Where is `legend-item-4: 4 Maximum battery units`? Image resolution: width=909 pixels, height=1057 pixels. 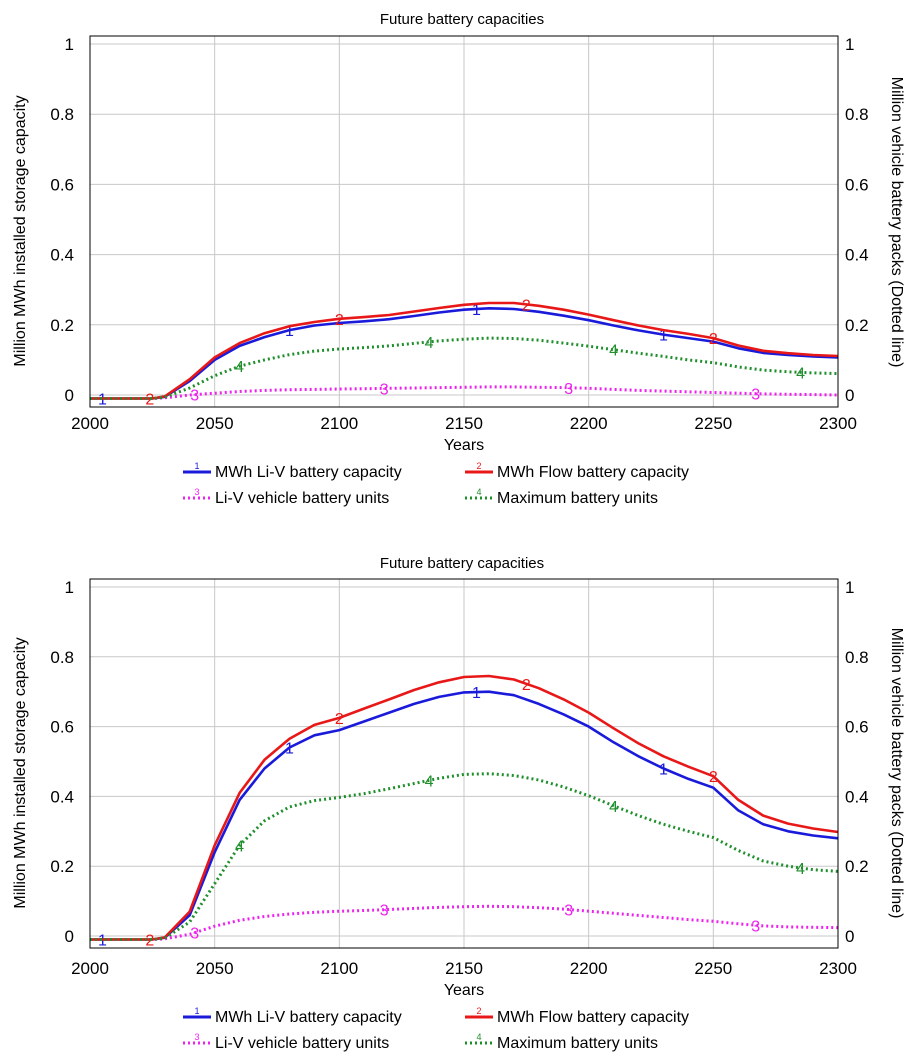
legend-item-4: 4 Maximum battery units is located at coordinates (561, 497).